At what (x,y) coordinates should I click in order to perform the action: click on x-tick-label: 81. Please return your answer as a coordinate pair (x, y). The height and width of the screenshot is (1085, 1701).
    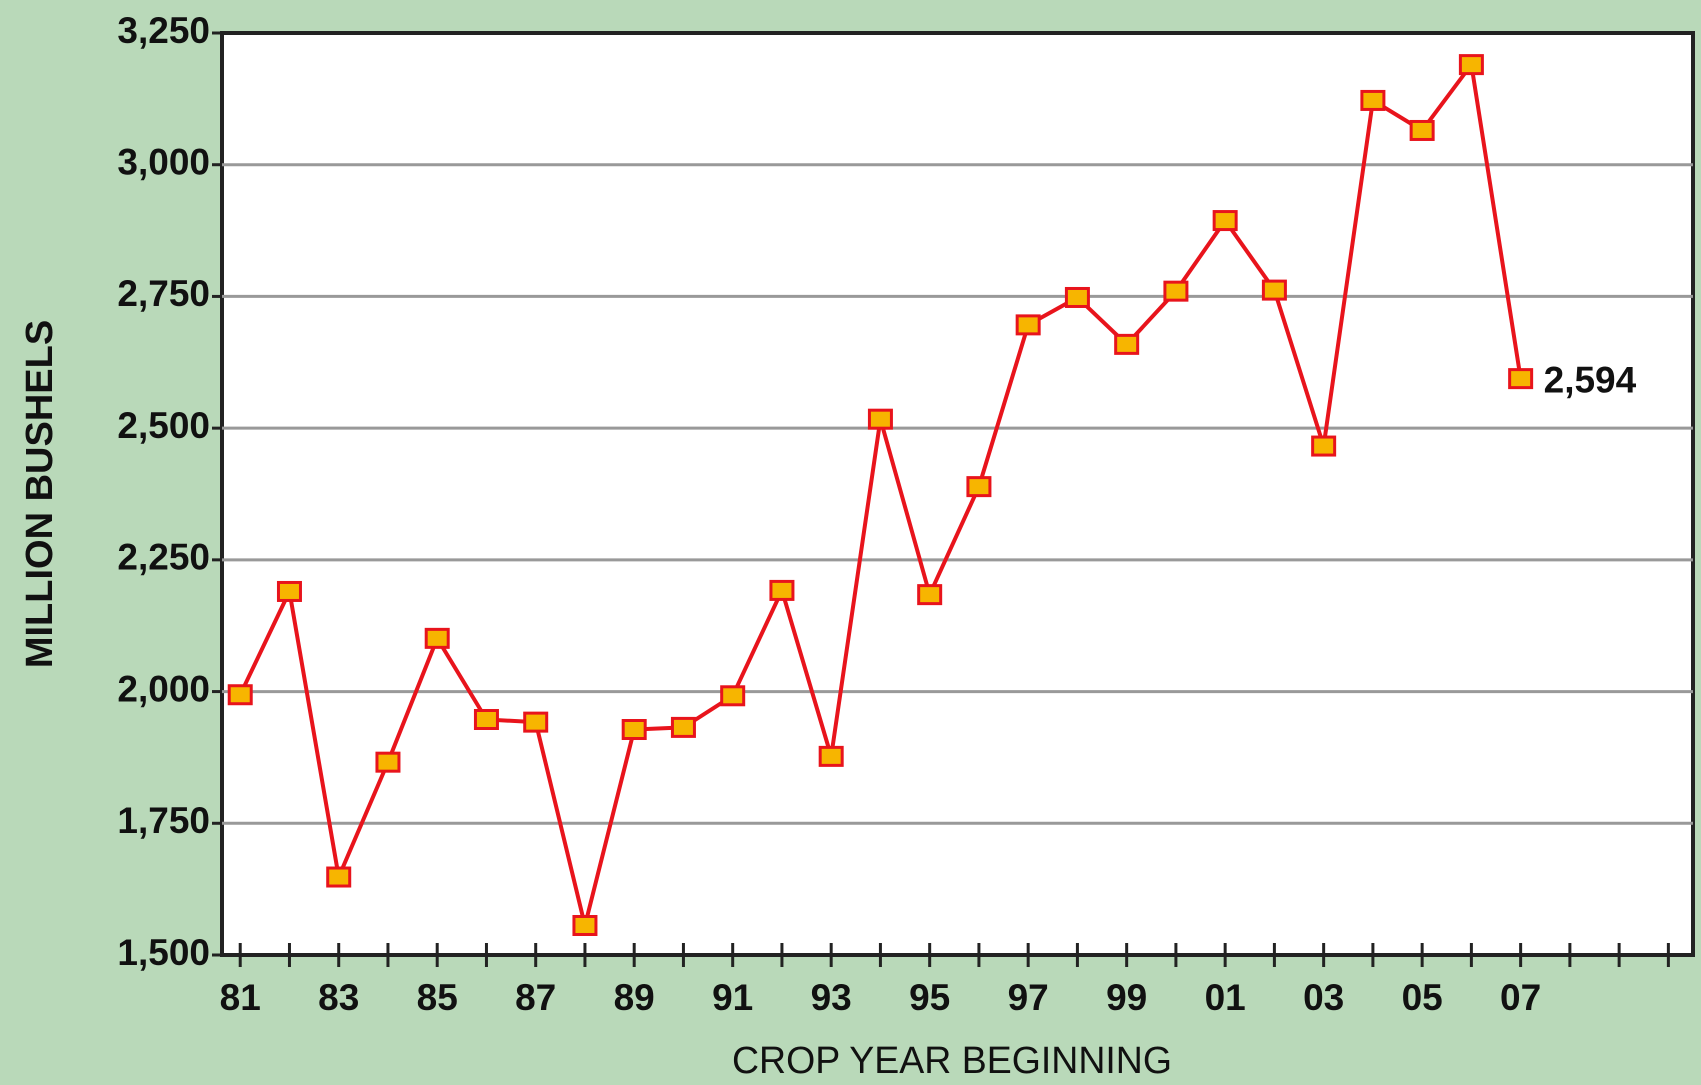
    Looking at the image, I should click on (240, 997).